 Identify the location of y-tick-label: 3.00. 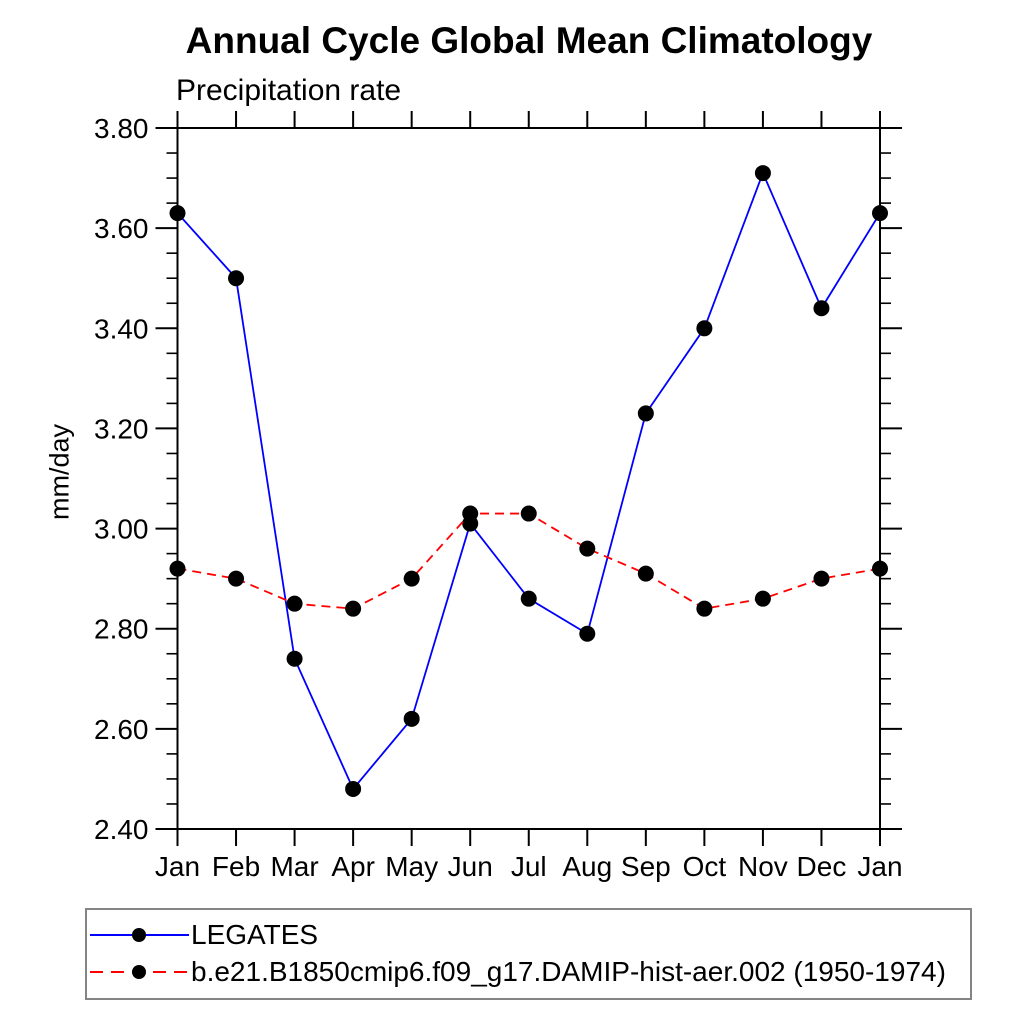
(121, 529).